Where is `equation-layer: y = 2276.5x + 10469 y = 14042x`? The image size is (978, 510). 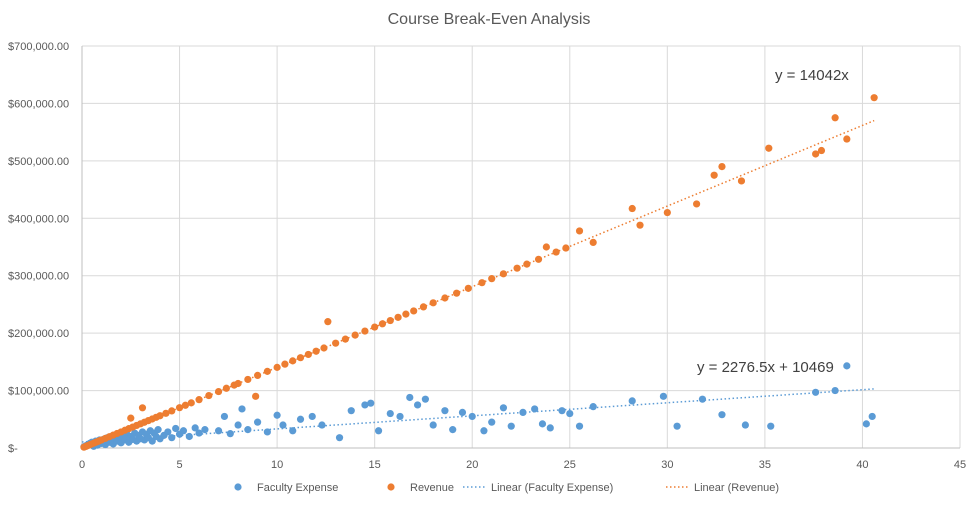
equation-layer: y = 2276.5x + 10469 y = 14042x is located at coordinates (773, 221).